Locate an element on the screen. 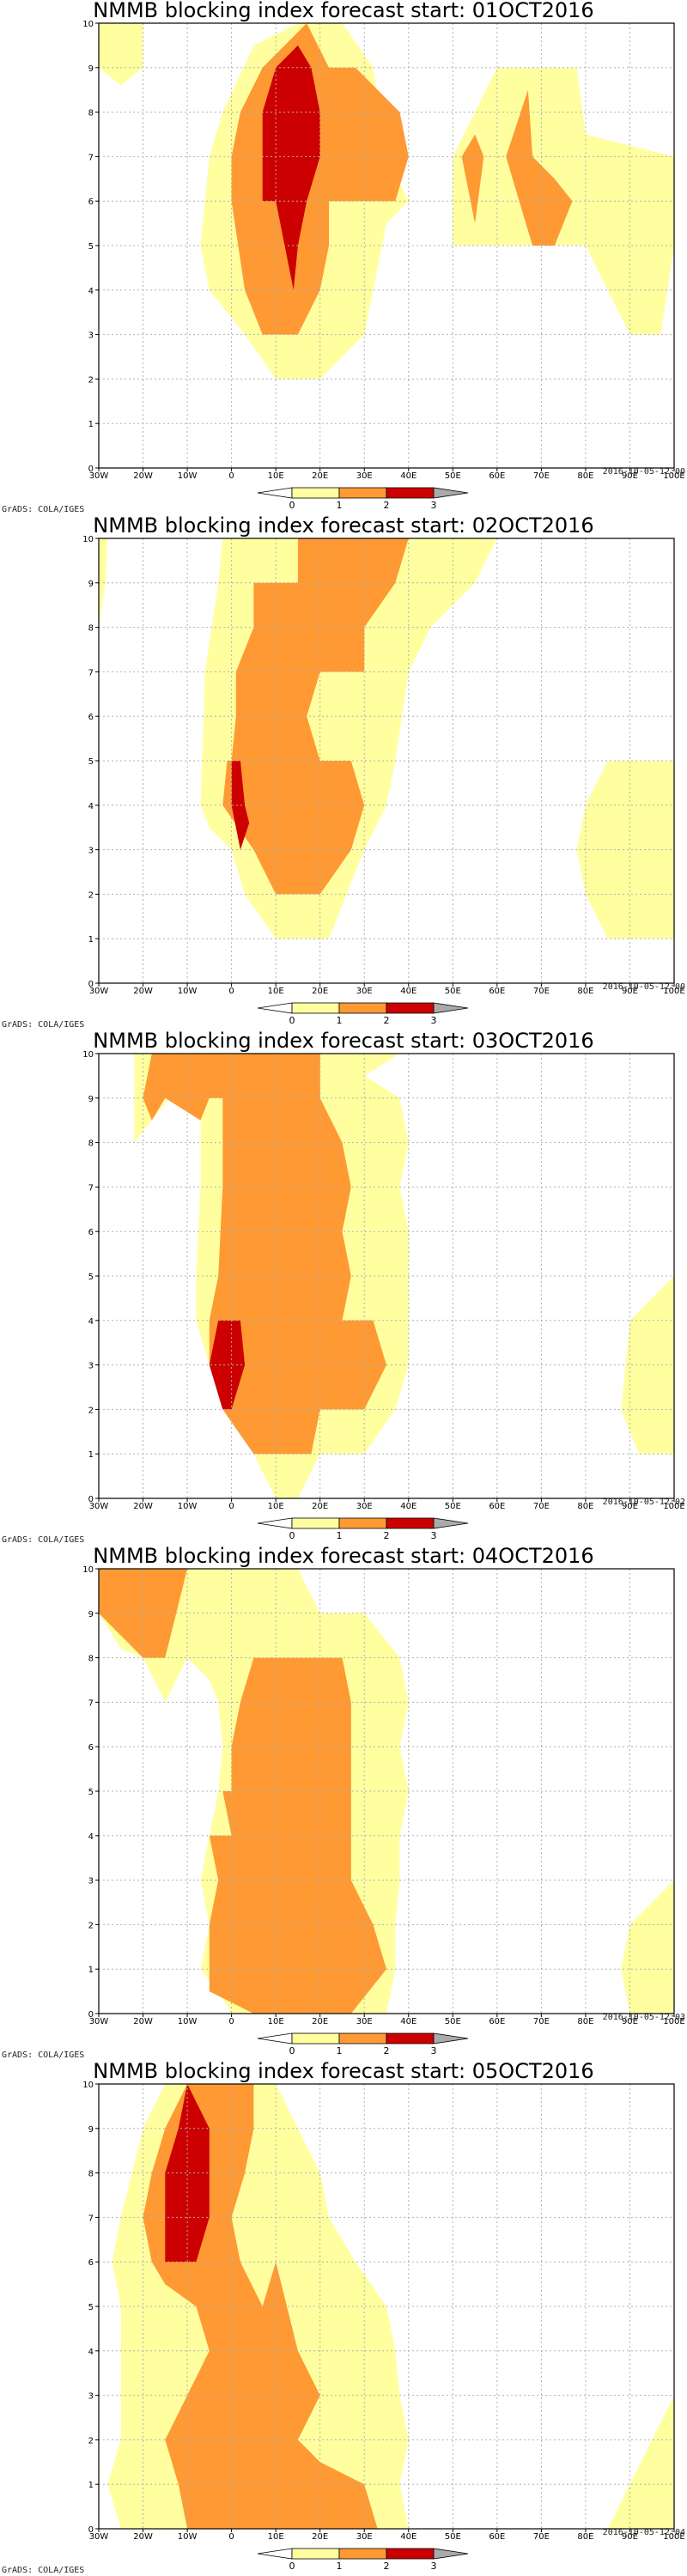  y-tick-label: 4 is located at coordinates (91, 1837).